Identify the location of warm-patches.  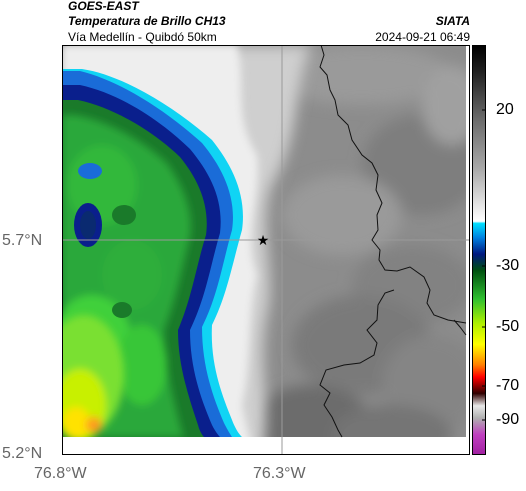
(93, 378).